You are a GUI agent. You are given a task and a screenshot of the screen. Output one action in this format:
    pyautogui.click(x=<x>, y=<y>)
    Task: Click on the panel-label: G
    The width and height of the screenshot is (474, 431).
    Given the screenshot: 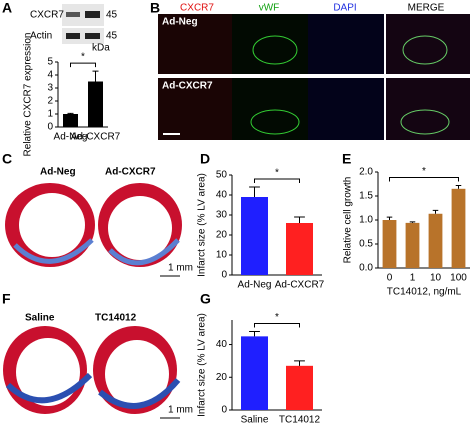 What is the action you would take?
    pyautogui.click(x=205, y=299)
    